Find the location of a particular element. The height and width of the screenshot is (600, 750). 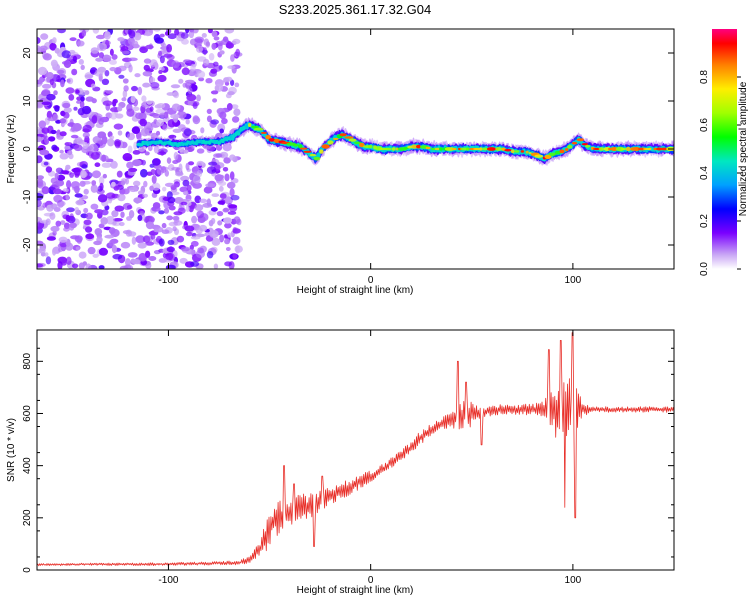

spectrogram-noise-field is located at coordinates (140, 149).